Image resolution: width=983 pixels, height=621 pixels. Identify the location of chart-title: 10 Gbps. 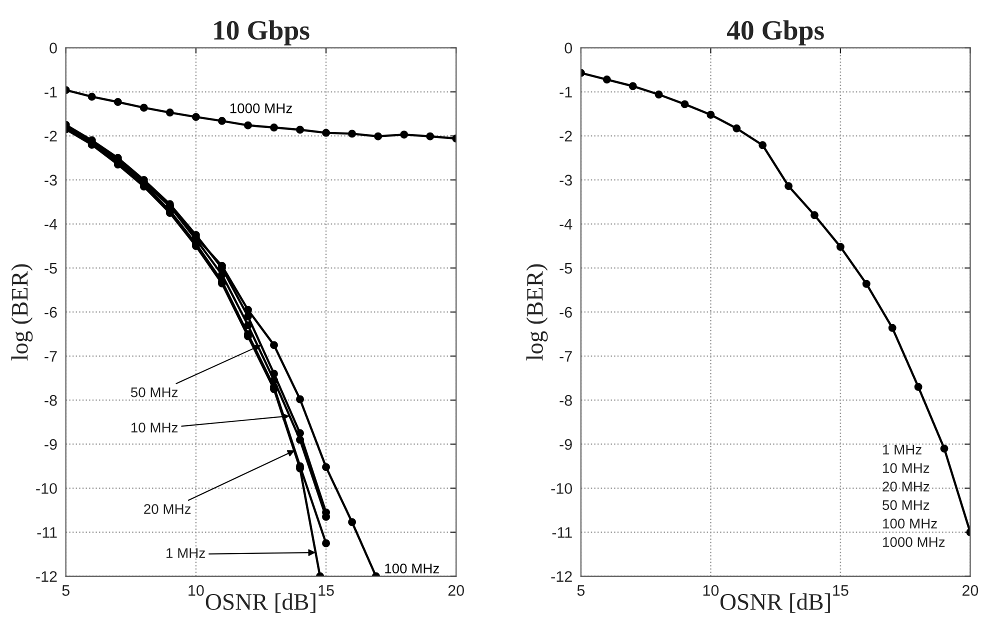
(262, 33).